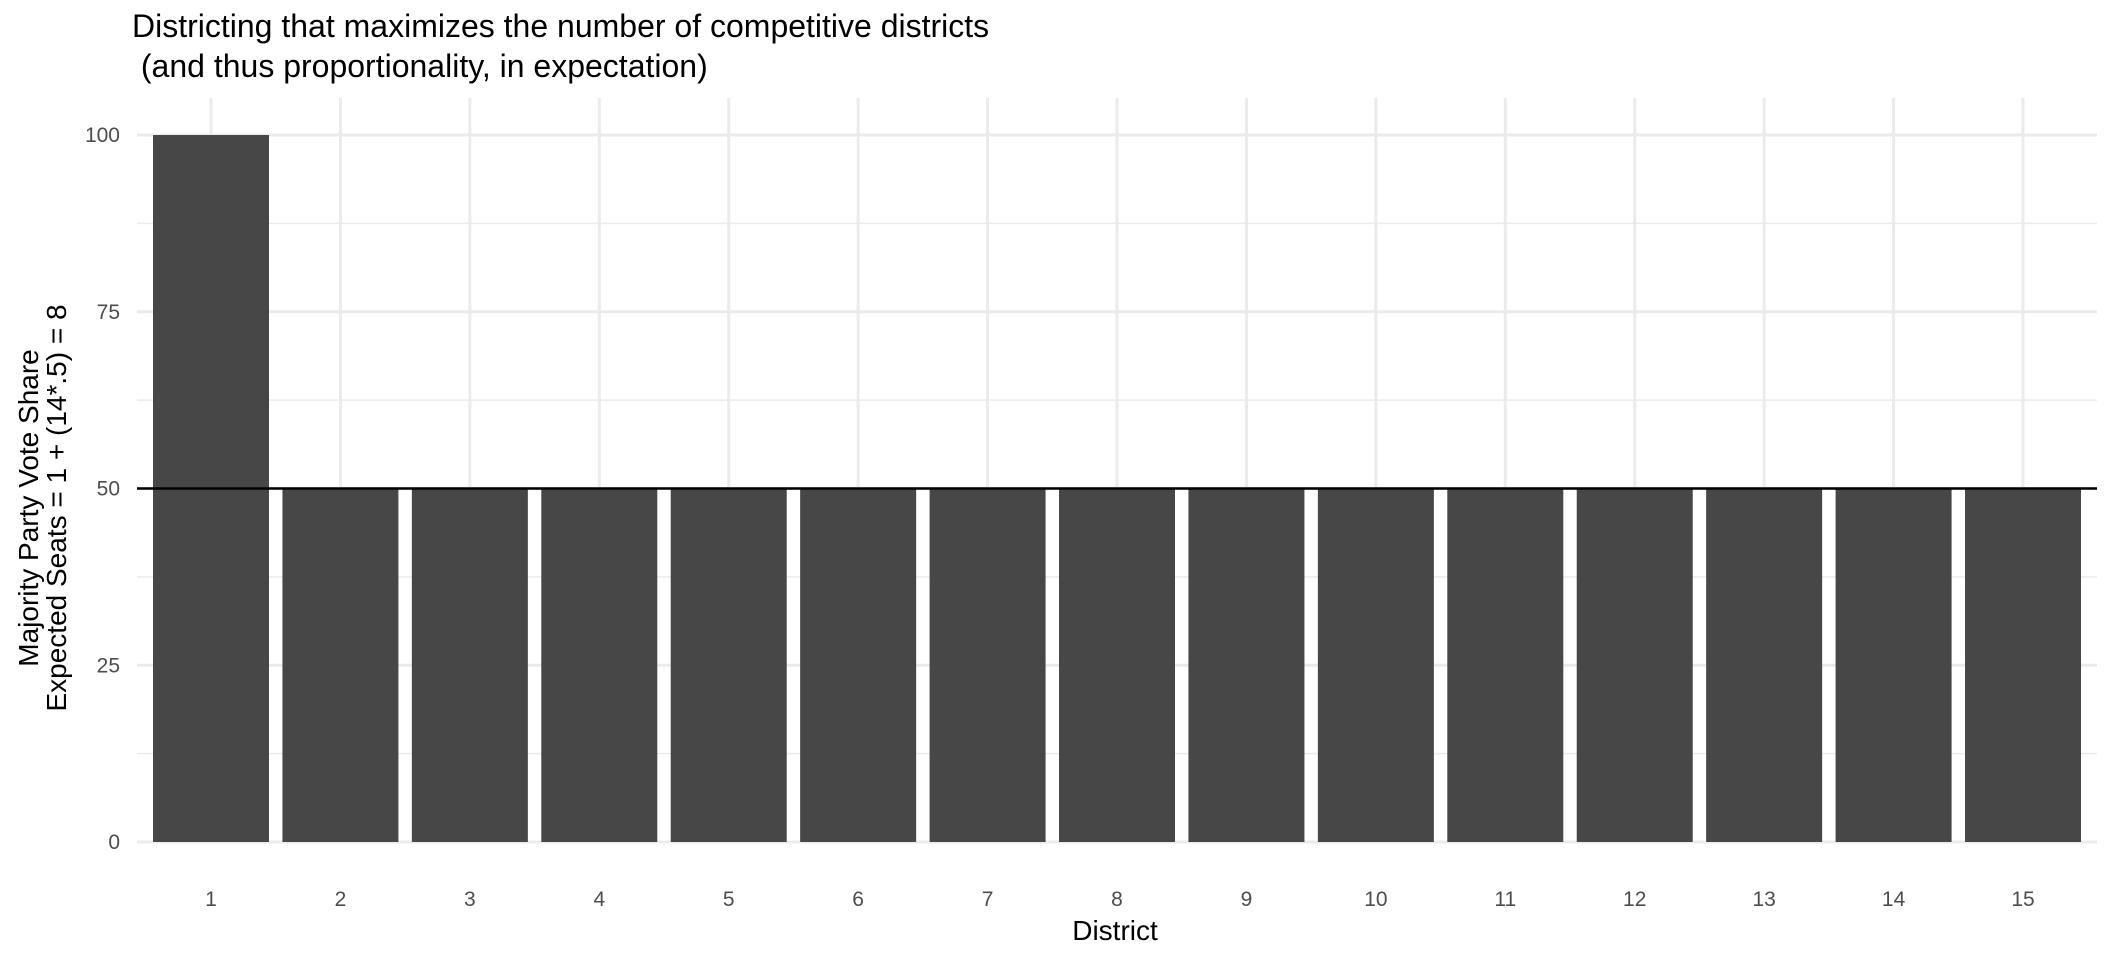  What do you see at coordinates (56, 507) in the screenshot?
I see `y-axis-title-line-2: Expected Seats = 1 + (14*.5) = 8` at bounding box center [56, 507].